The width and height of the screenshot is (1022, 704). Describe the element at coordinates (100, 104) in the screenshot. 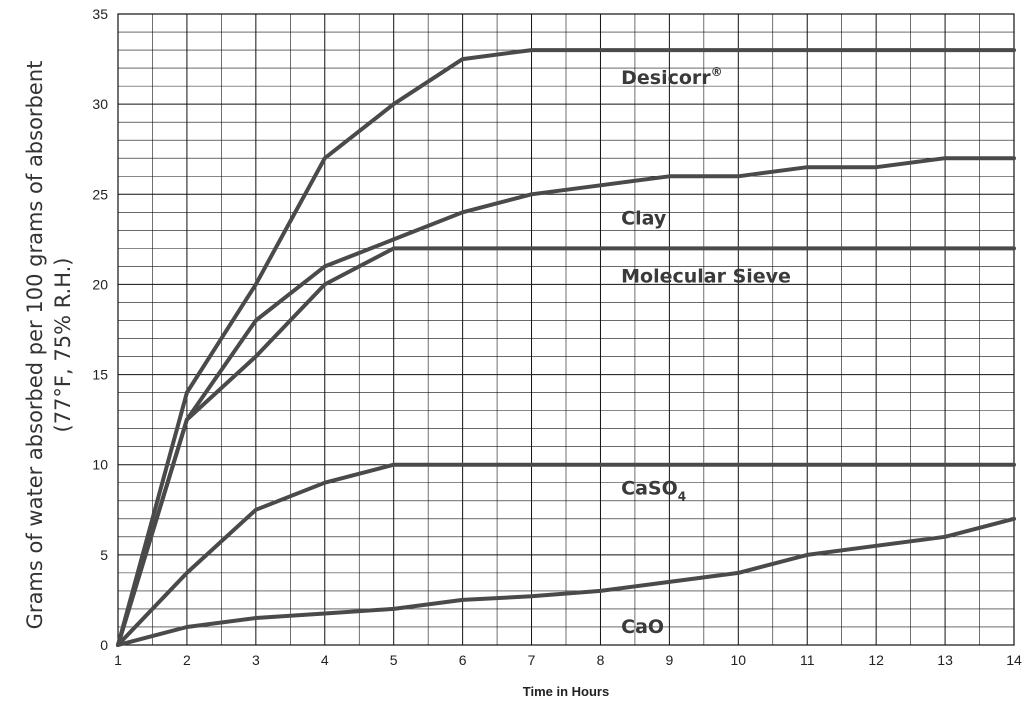

I see `y-tick-label: 30` at that location.